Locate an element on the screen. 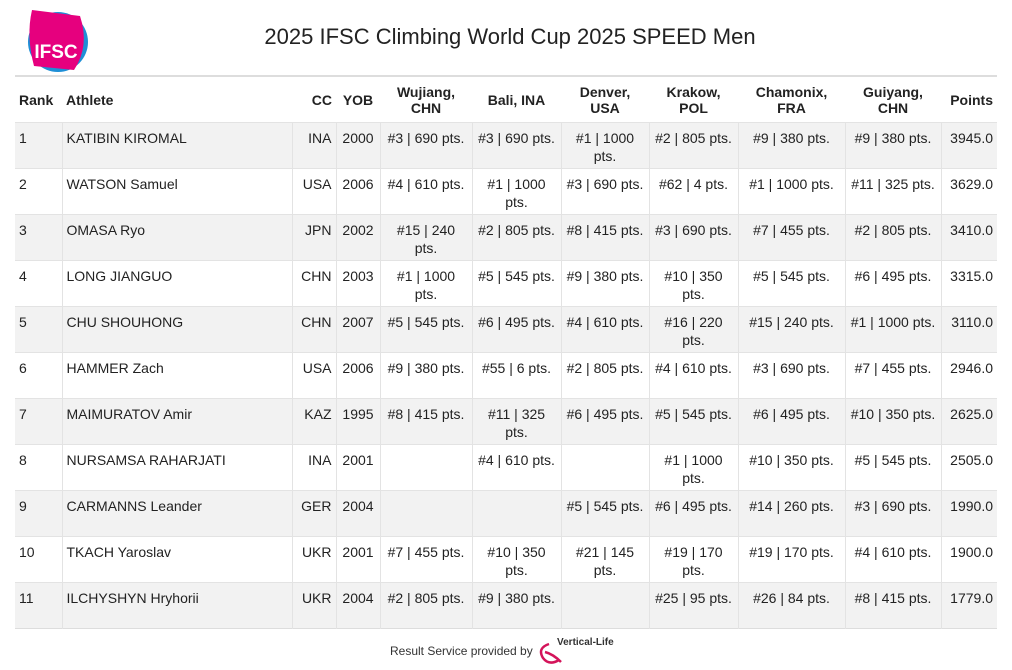 The height and width of the screenshot is (670, 1012). table-cell: 2000 is located at coordinates (357, 145).